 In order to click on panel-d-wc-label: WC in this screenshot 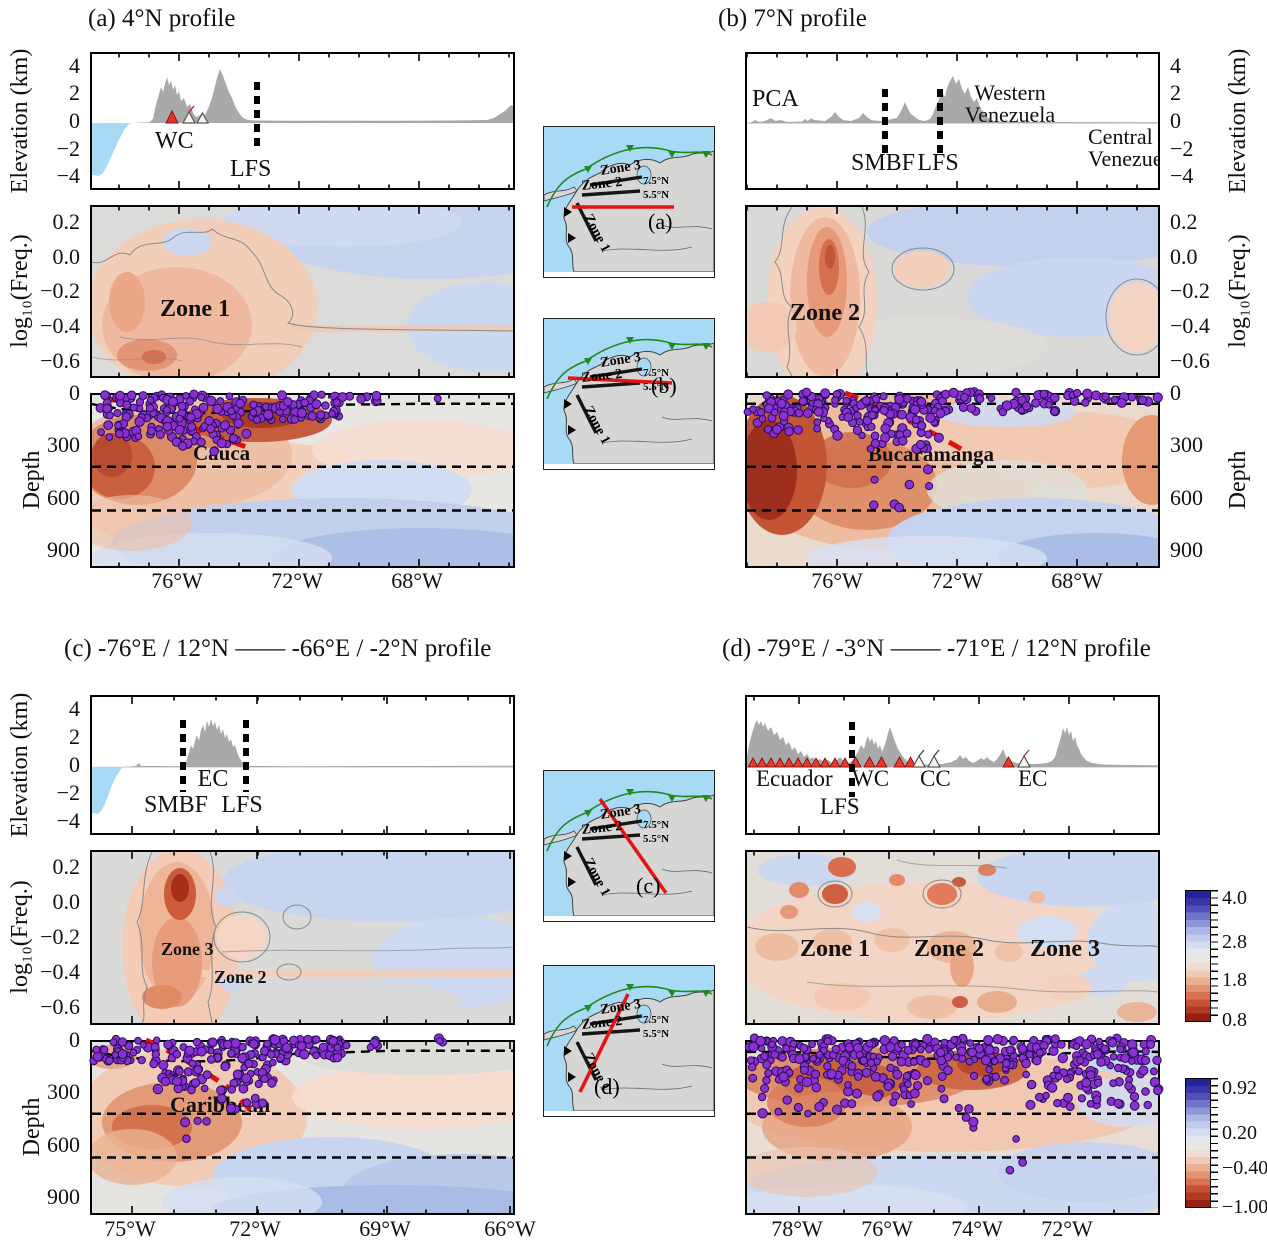, I will do `click(871, 778)`.